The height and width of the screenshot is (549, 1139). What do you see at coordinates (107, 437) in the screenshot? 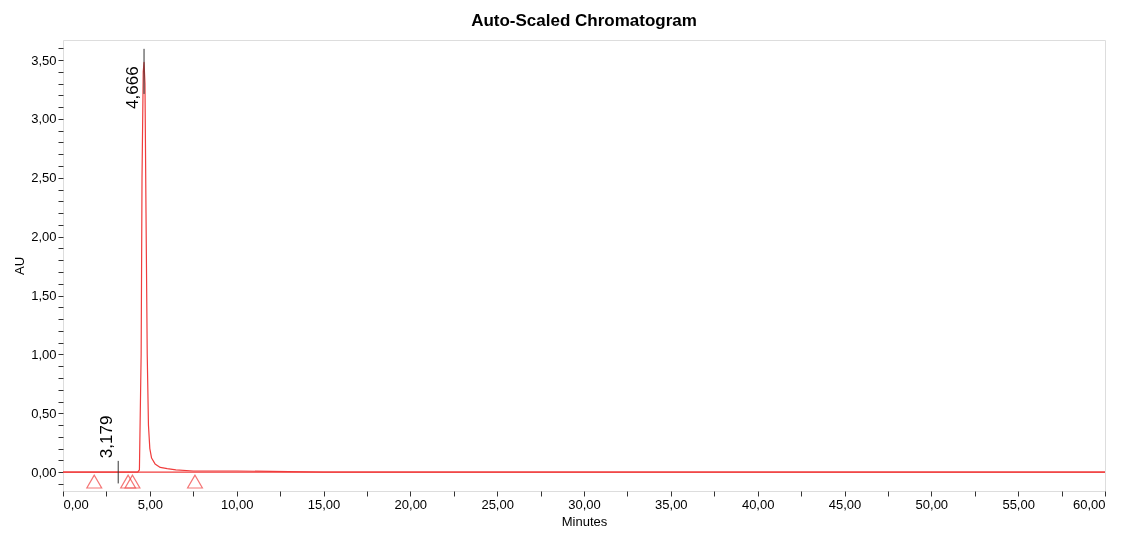
I see `annotation: 3,179` at bounding box center [107, 437].